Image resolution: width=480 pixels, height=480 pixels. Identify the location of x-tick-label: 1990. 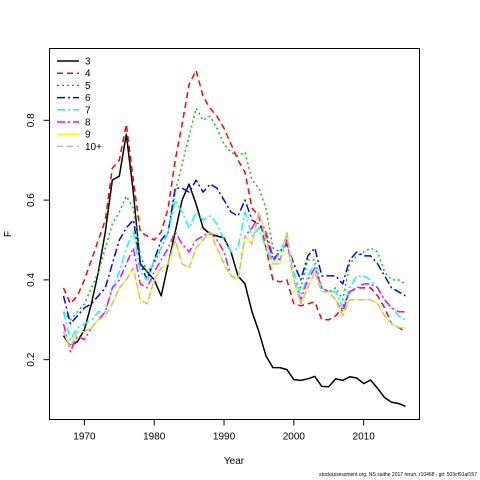
(224, 437).